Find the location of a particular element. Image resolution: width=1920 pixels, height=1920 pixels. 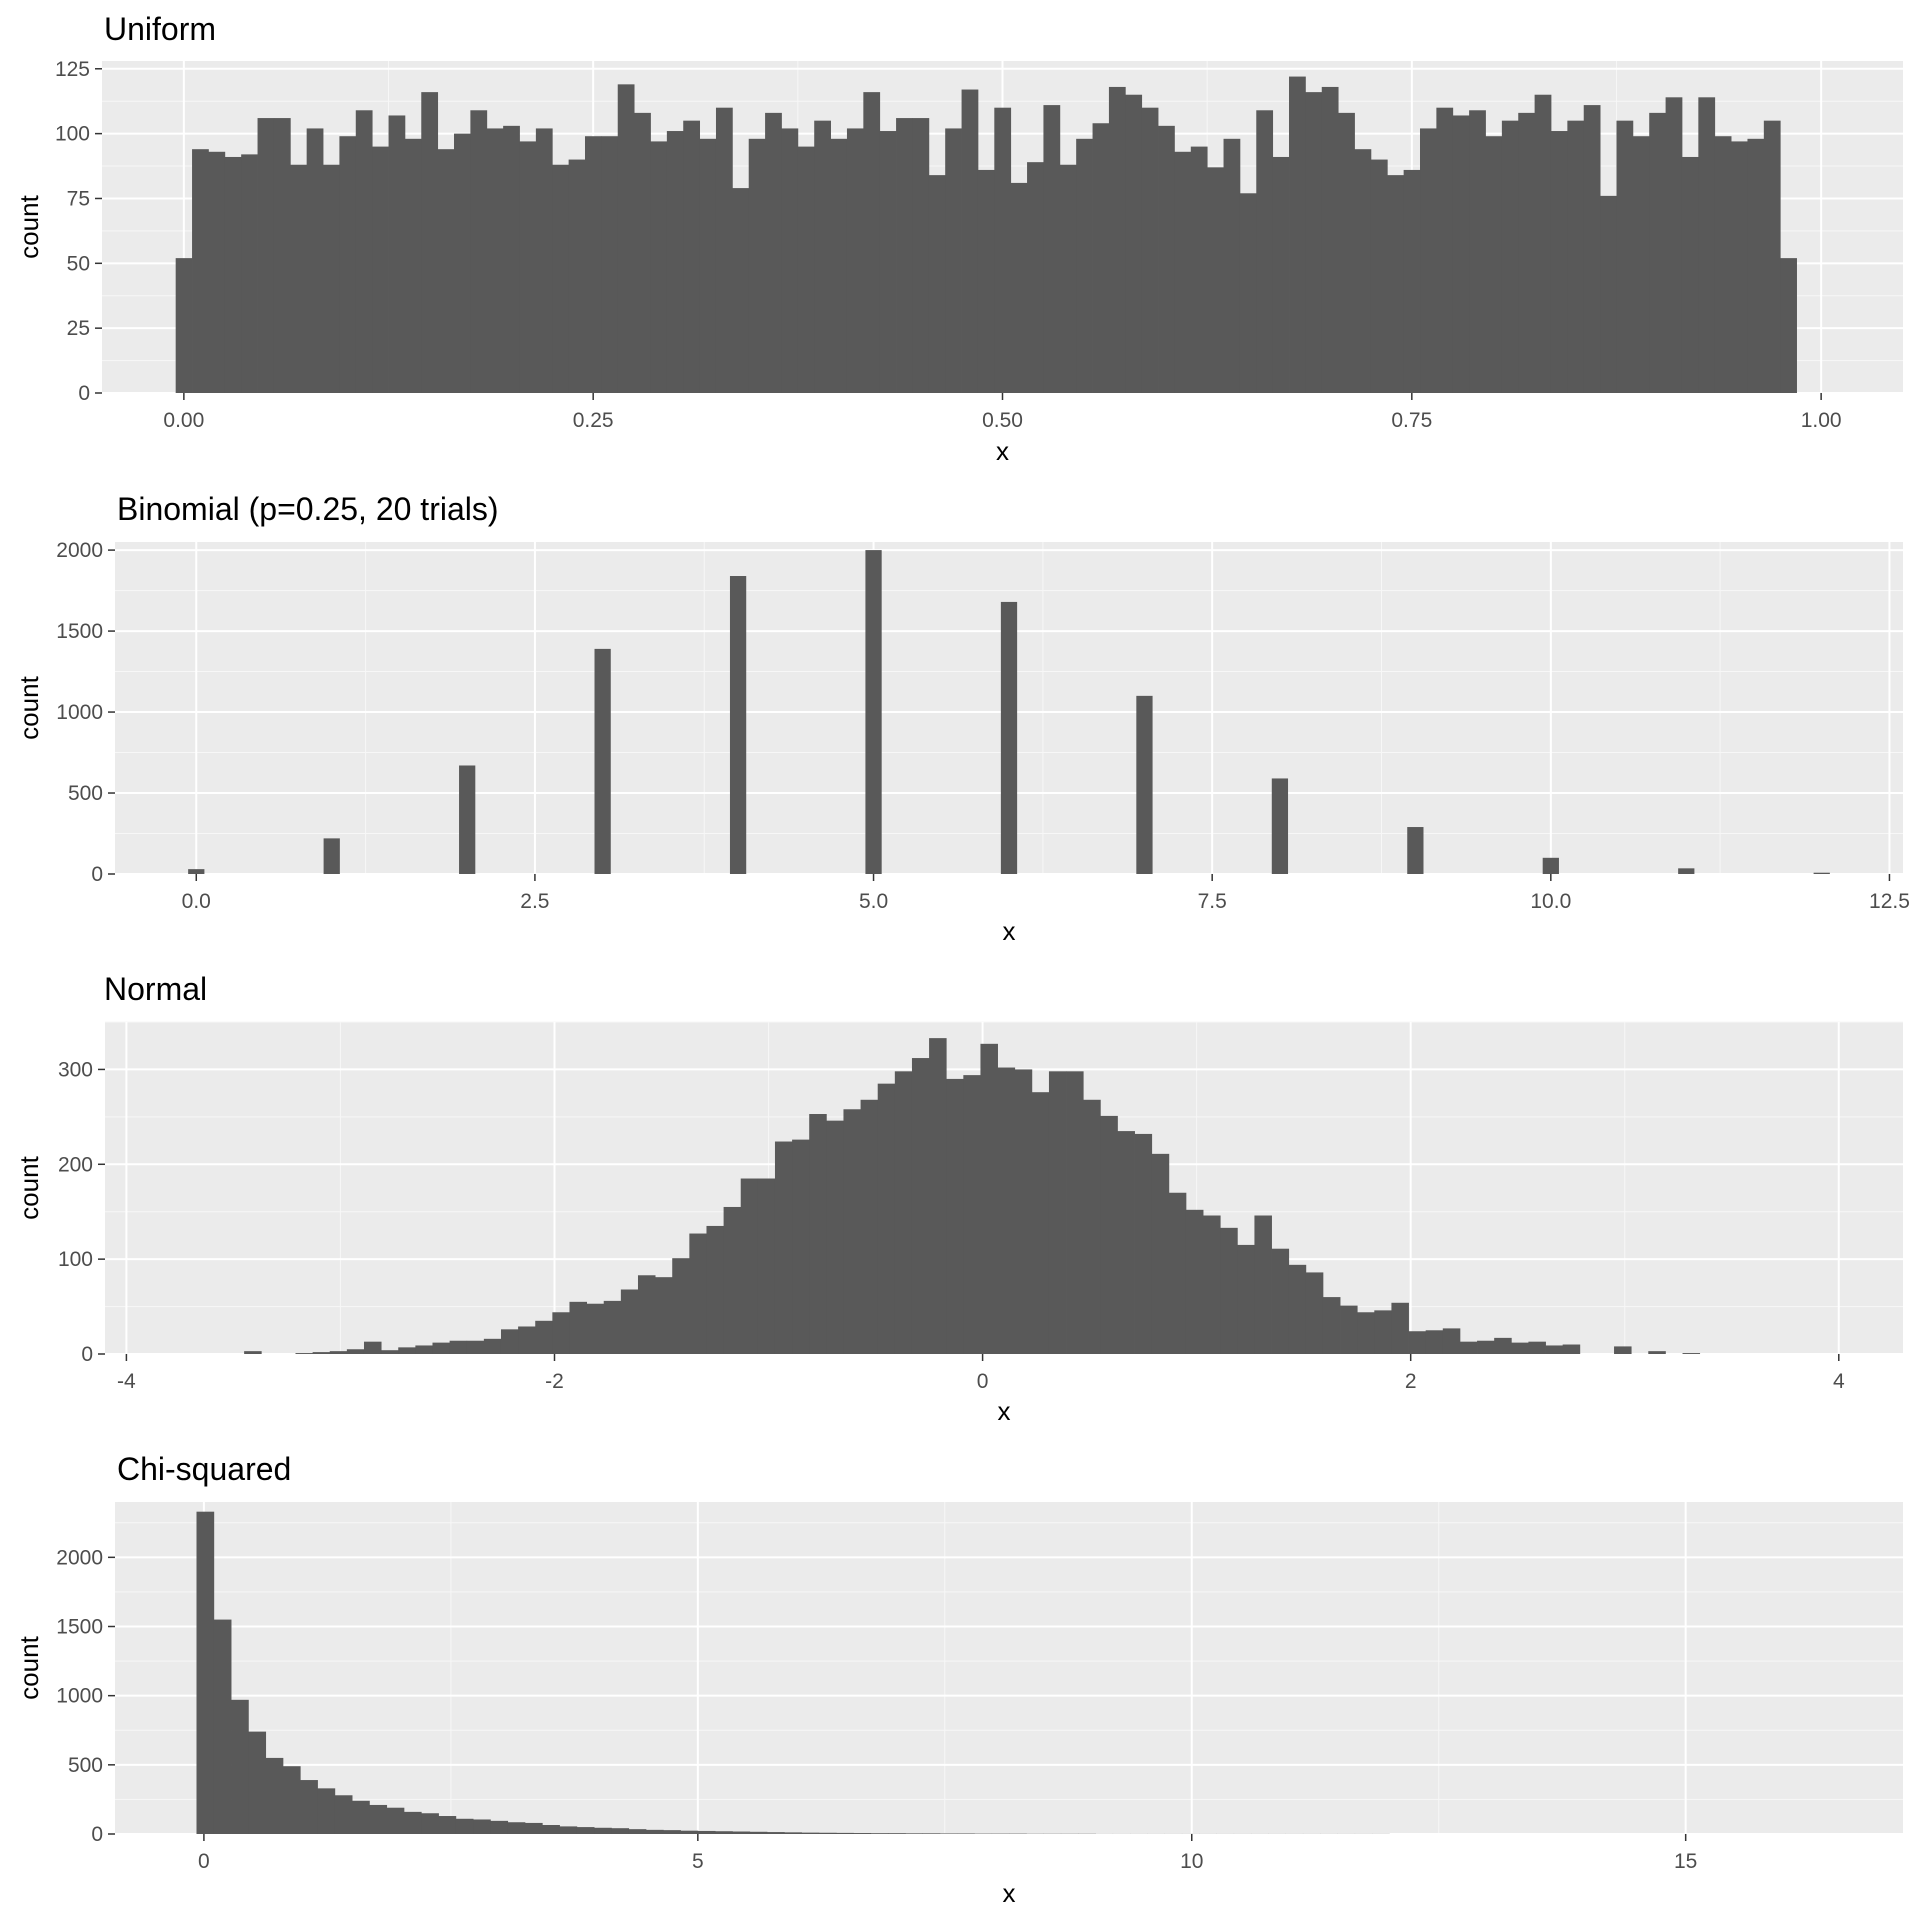

y-tick-label: 50 is located at coordinates (78, 263).